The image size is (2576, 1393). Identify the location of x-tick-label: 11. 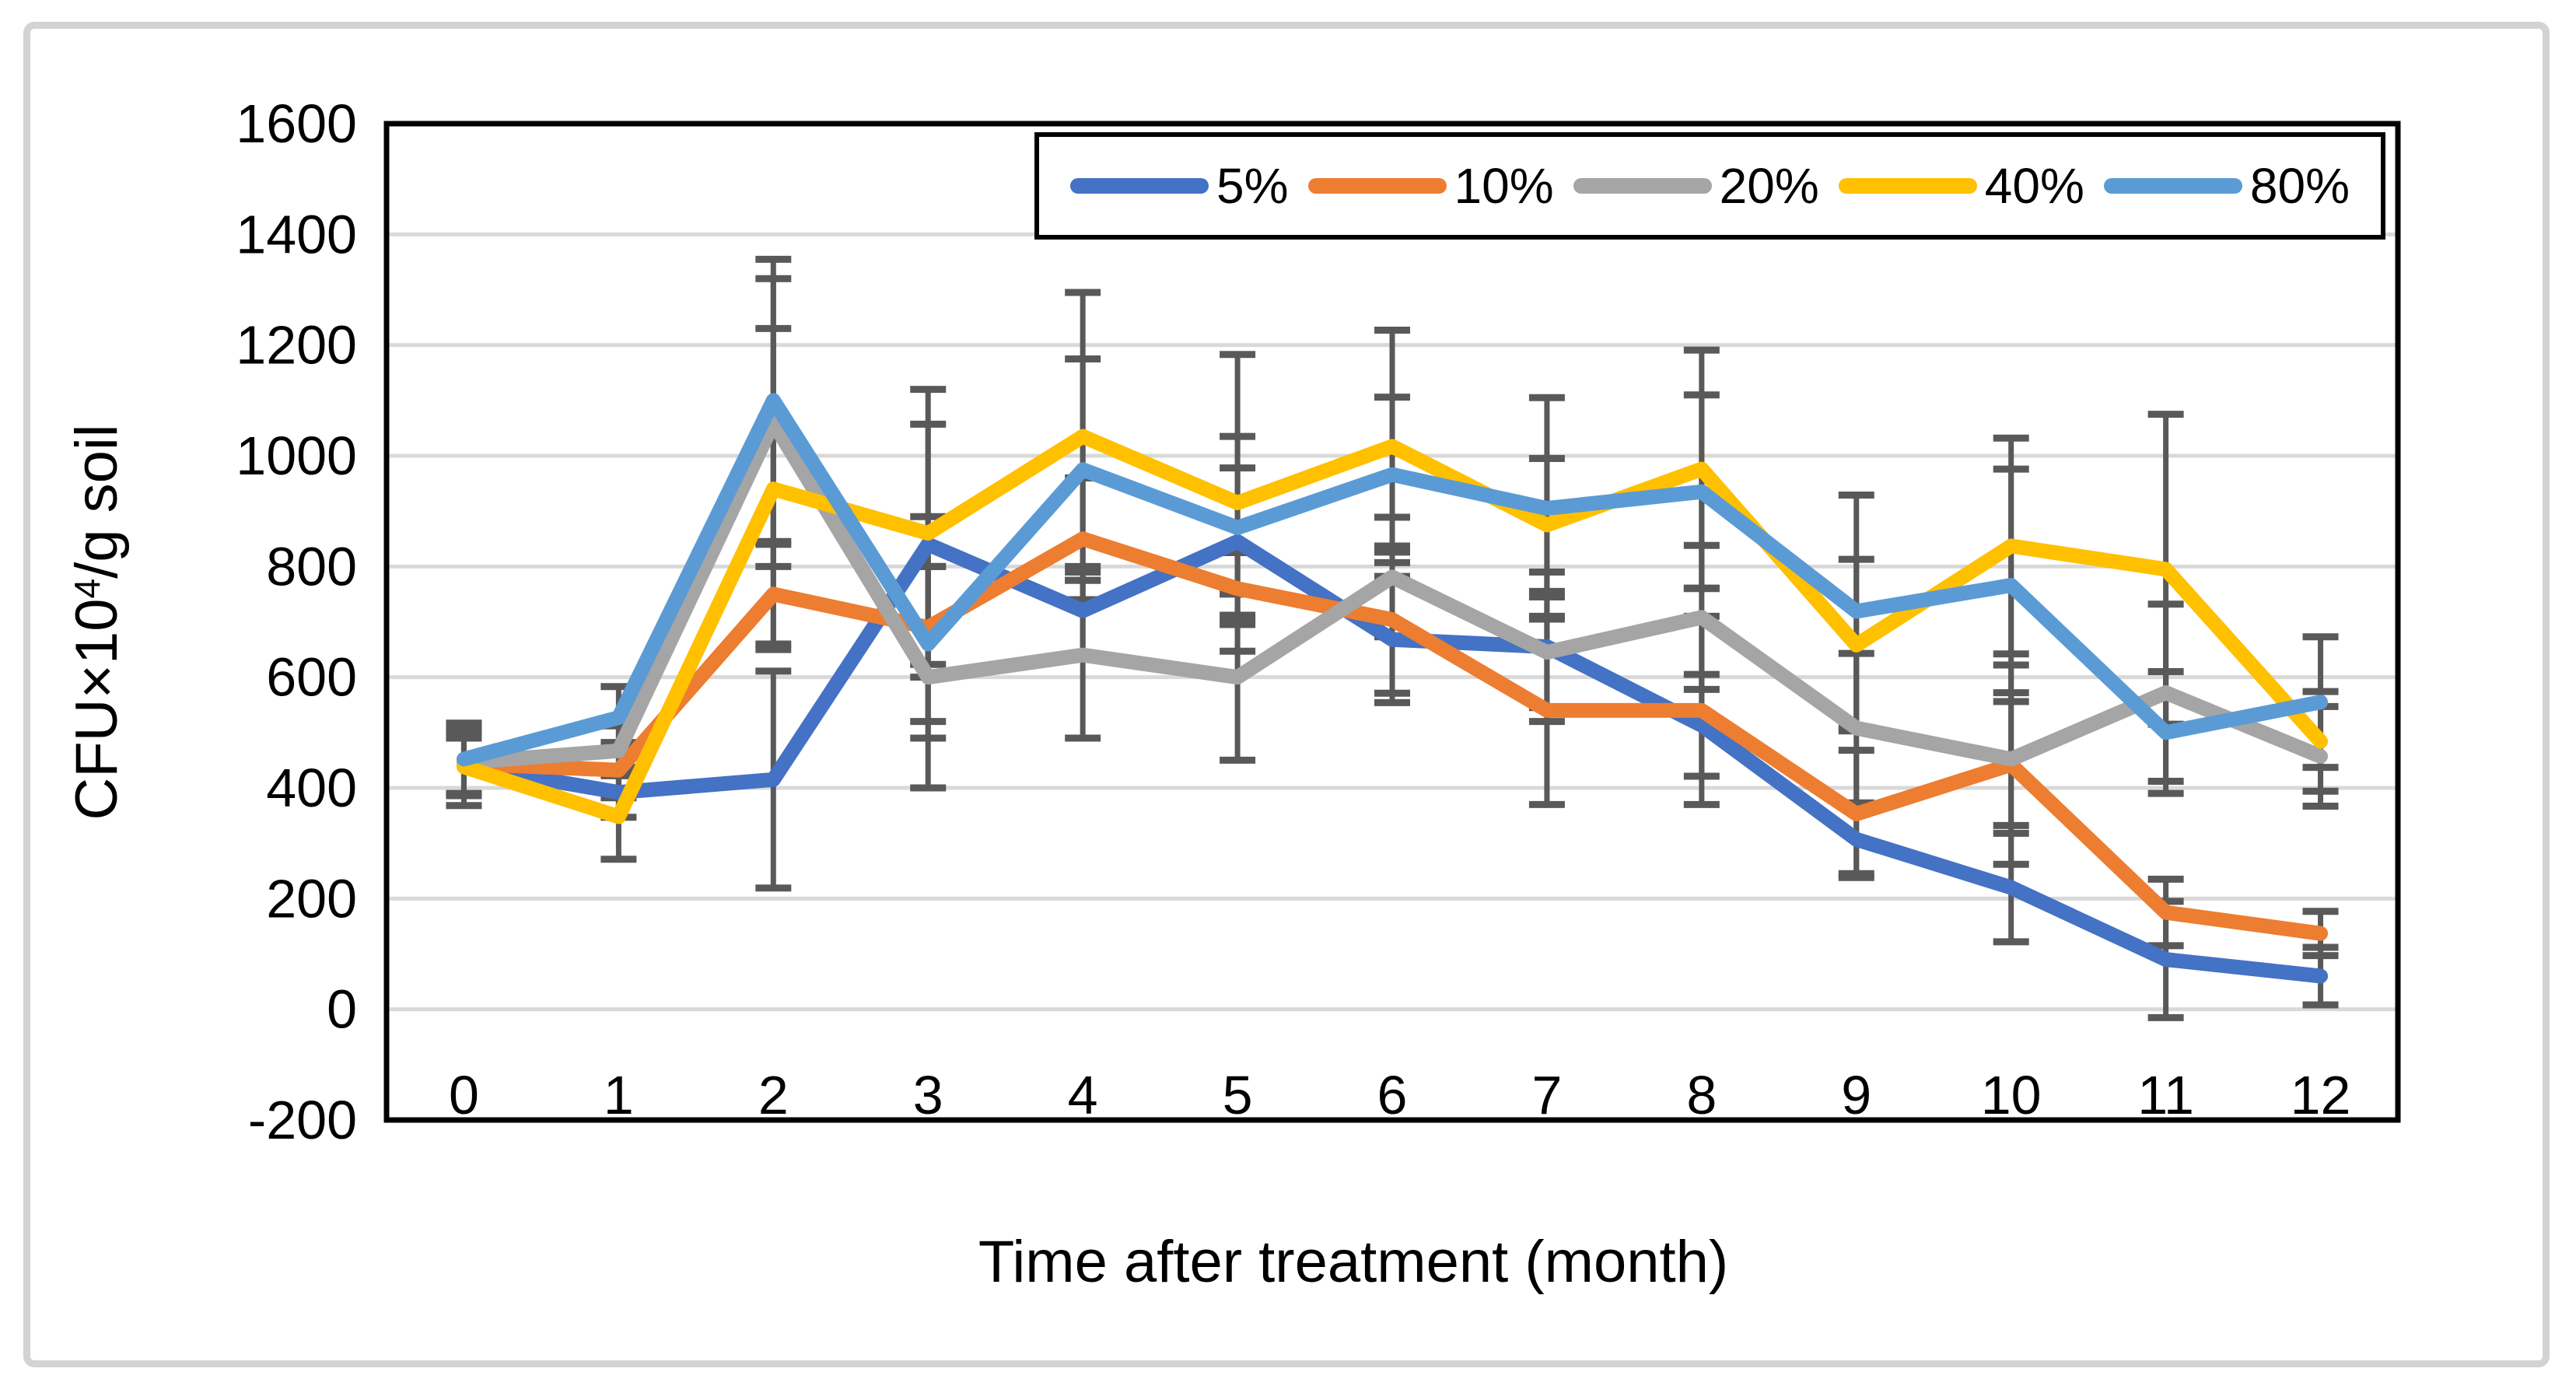
(2165, 1095).